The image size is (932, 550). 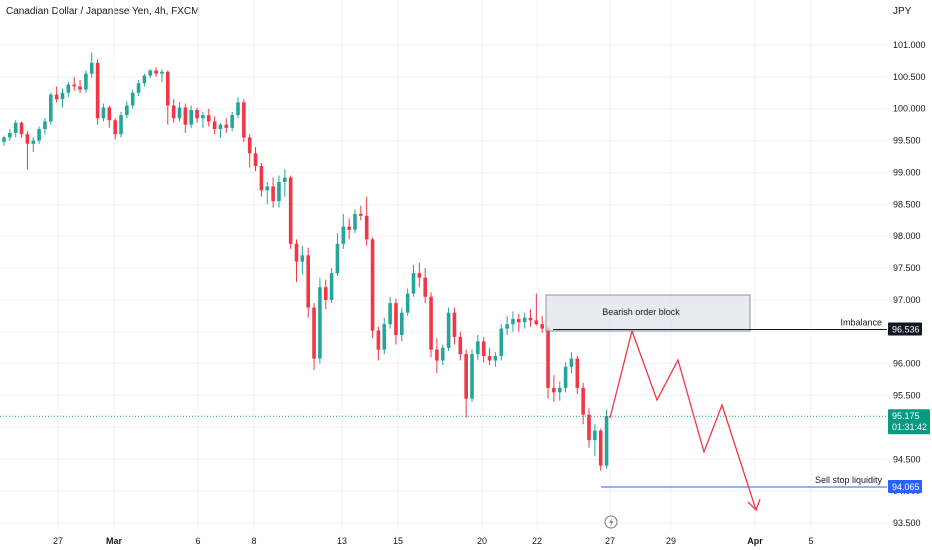 What do you see at coordinates (810, 541) in the screenshot?
I see `time-tick-label: 5` at bounding box center [810, 541].